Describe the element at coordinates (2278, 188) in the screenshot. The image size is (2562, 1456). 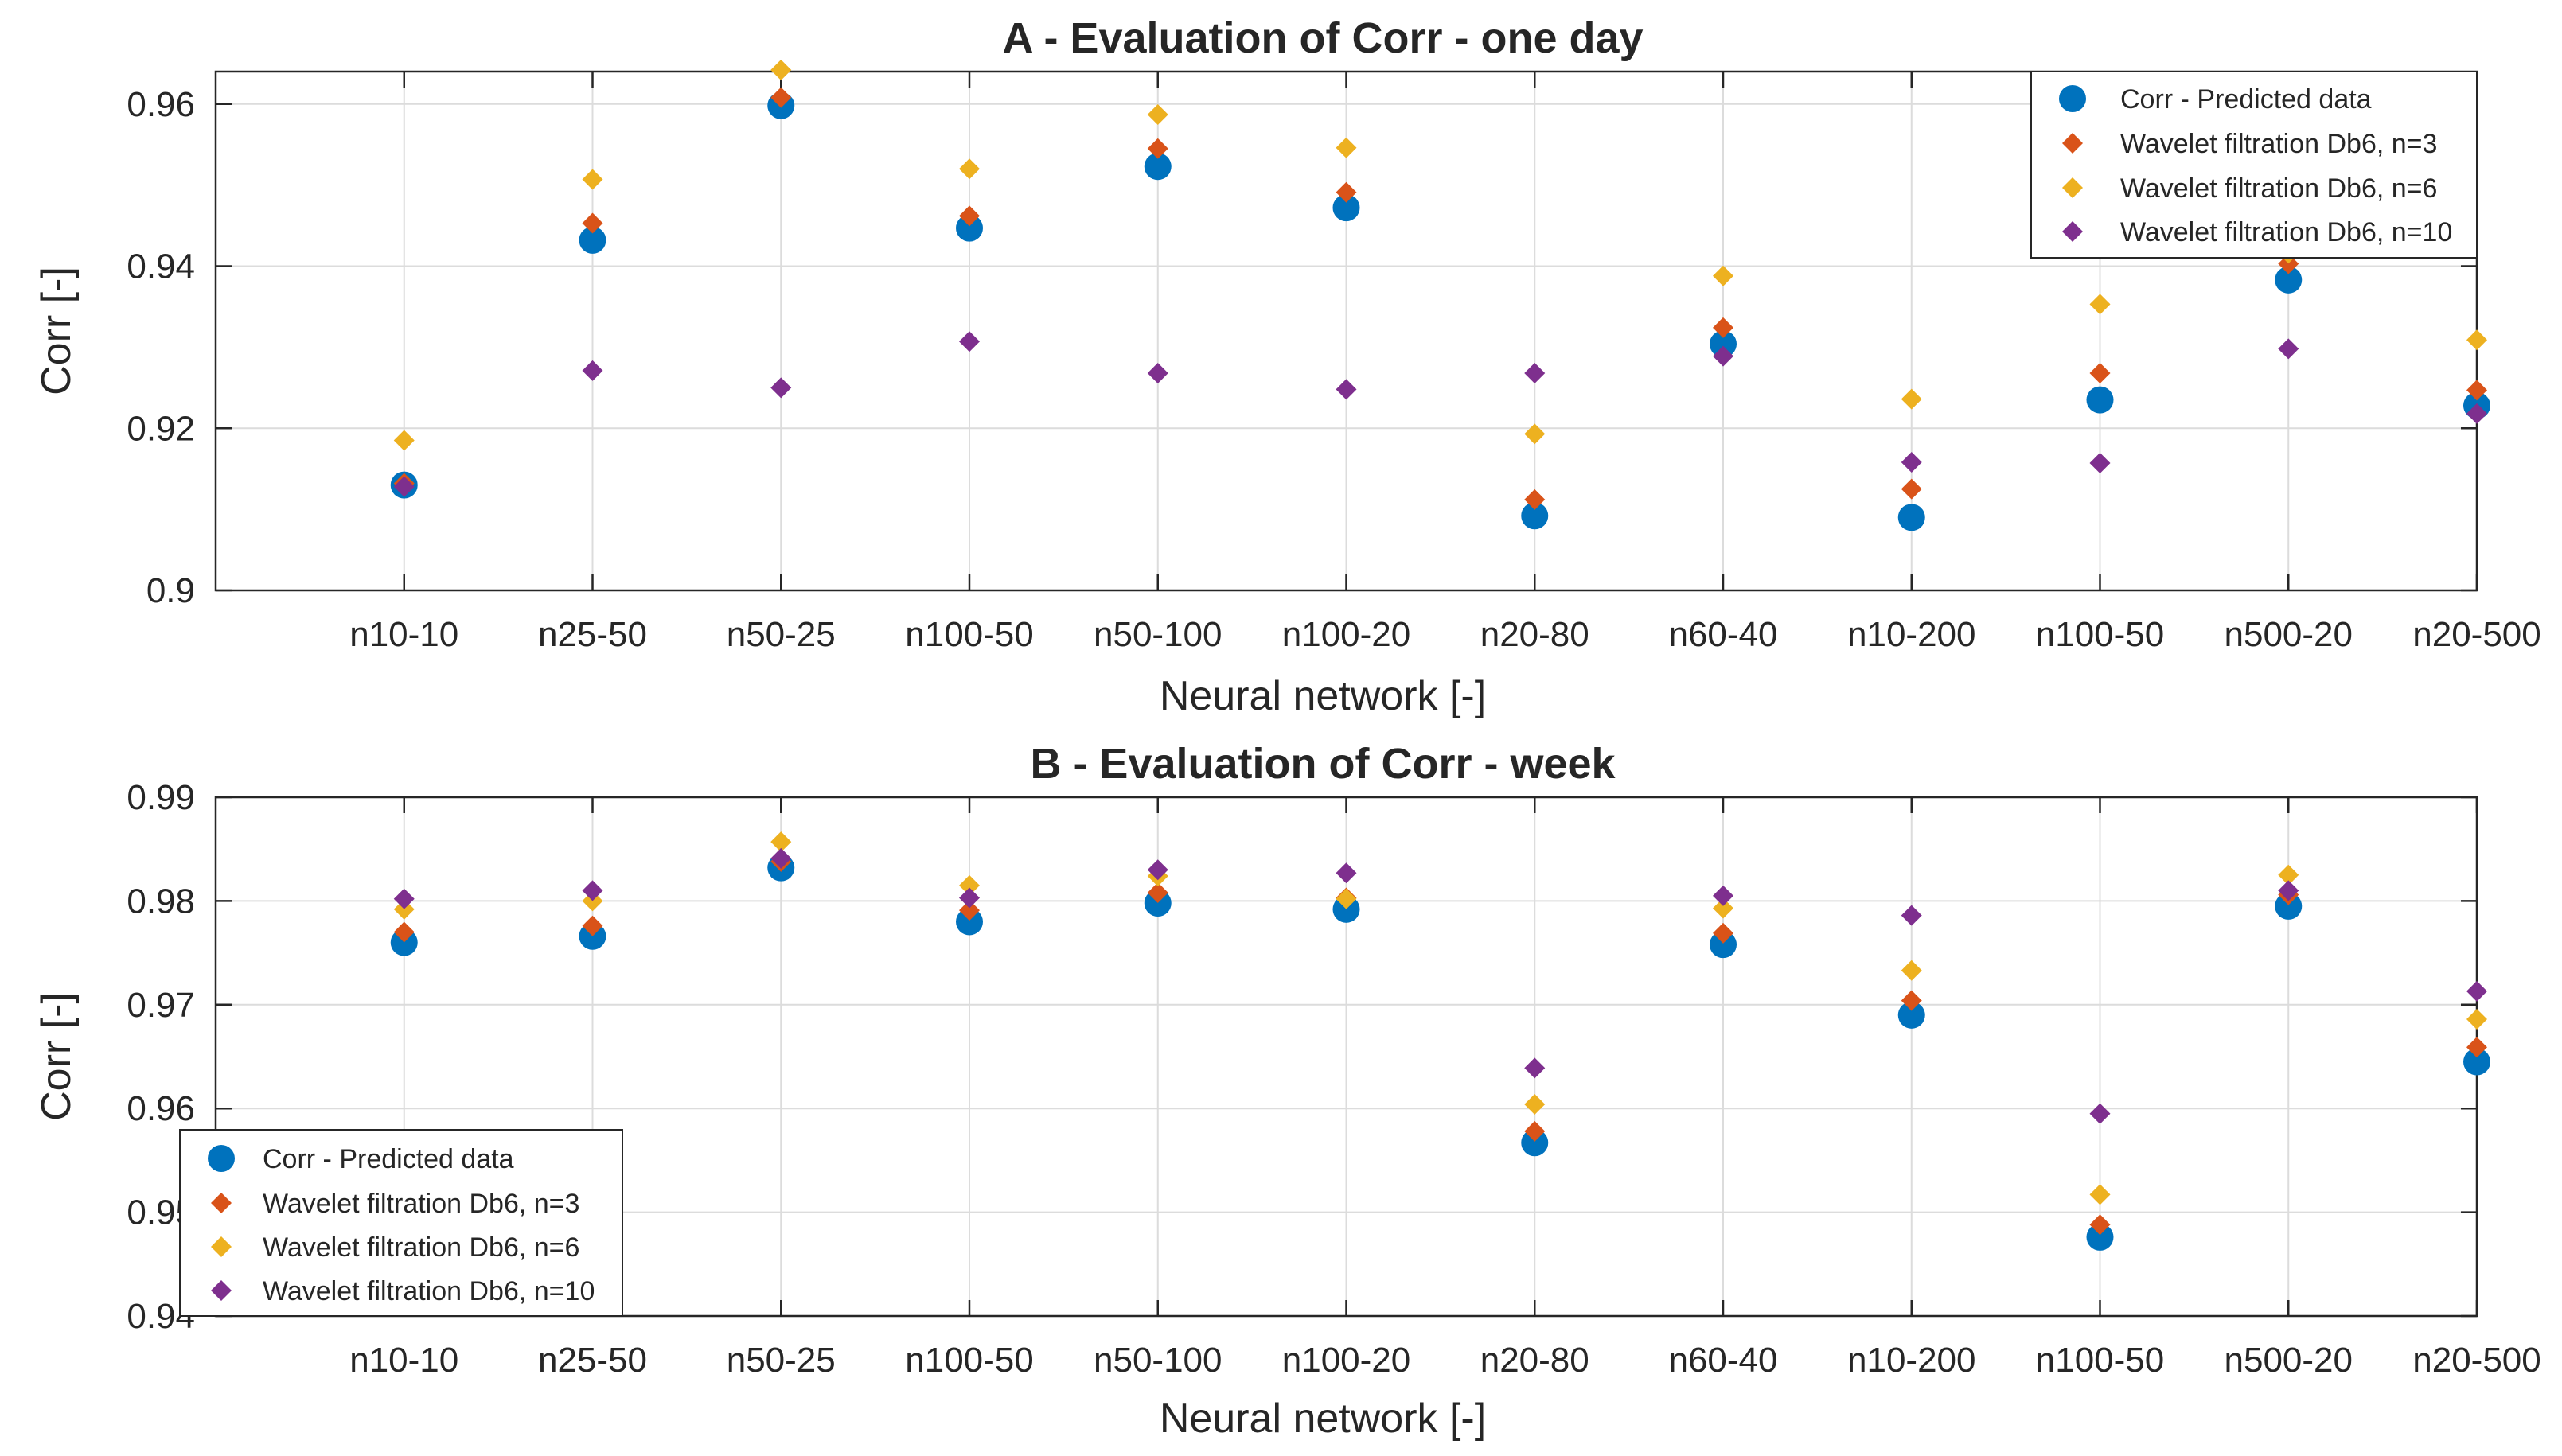
I see `panel-a-legend-label-n6: Wavelet filtration Db6, n=6` at that location.